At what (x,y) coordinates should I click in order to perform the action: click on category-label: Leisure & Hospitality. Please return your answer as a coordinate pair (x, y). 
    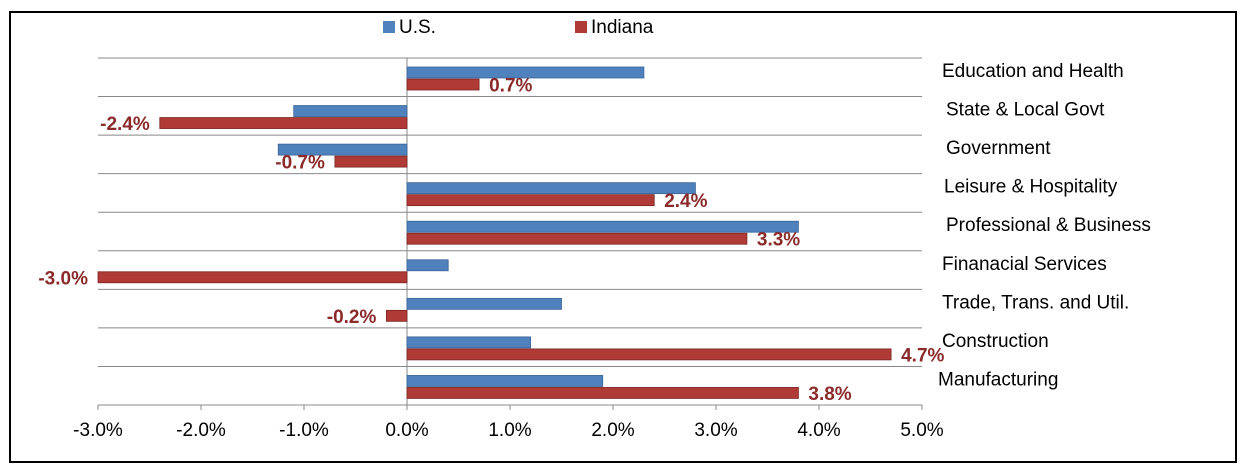
    Looking at the image, I should click on (1031, 187).